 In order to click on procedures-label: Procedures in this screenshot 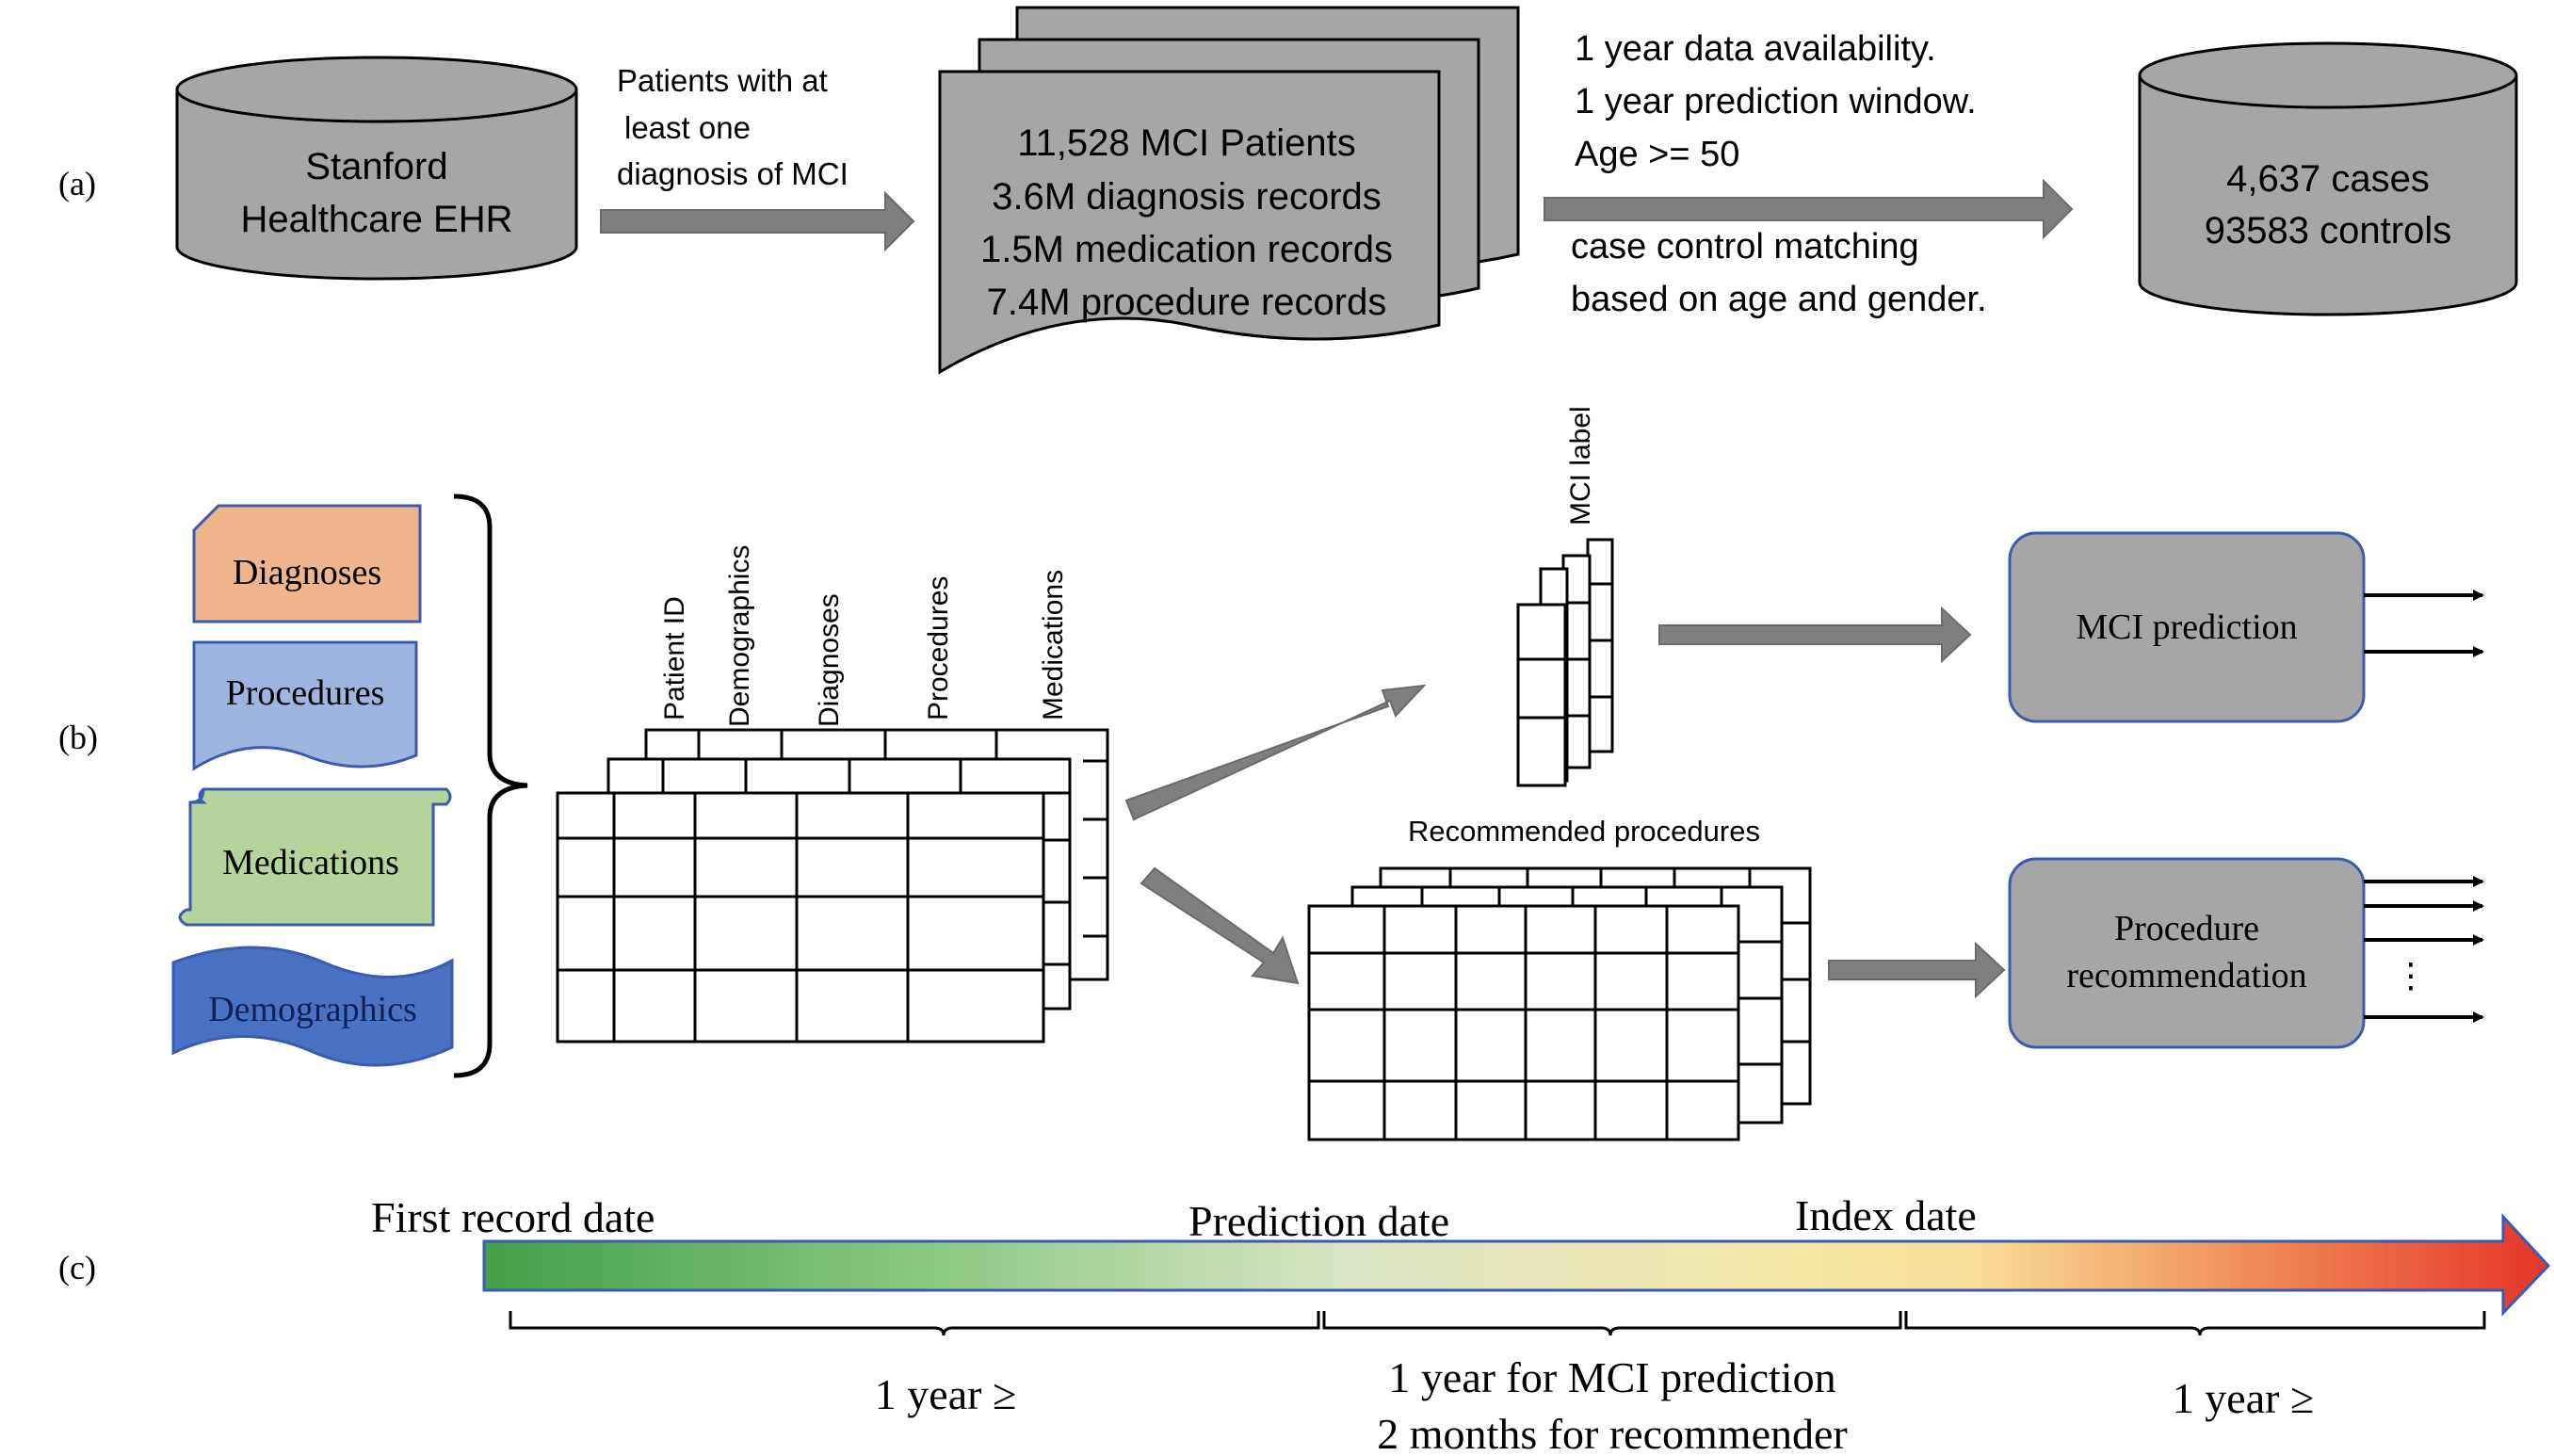, I will do `click(305, 693)`.